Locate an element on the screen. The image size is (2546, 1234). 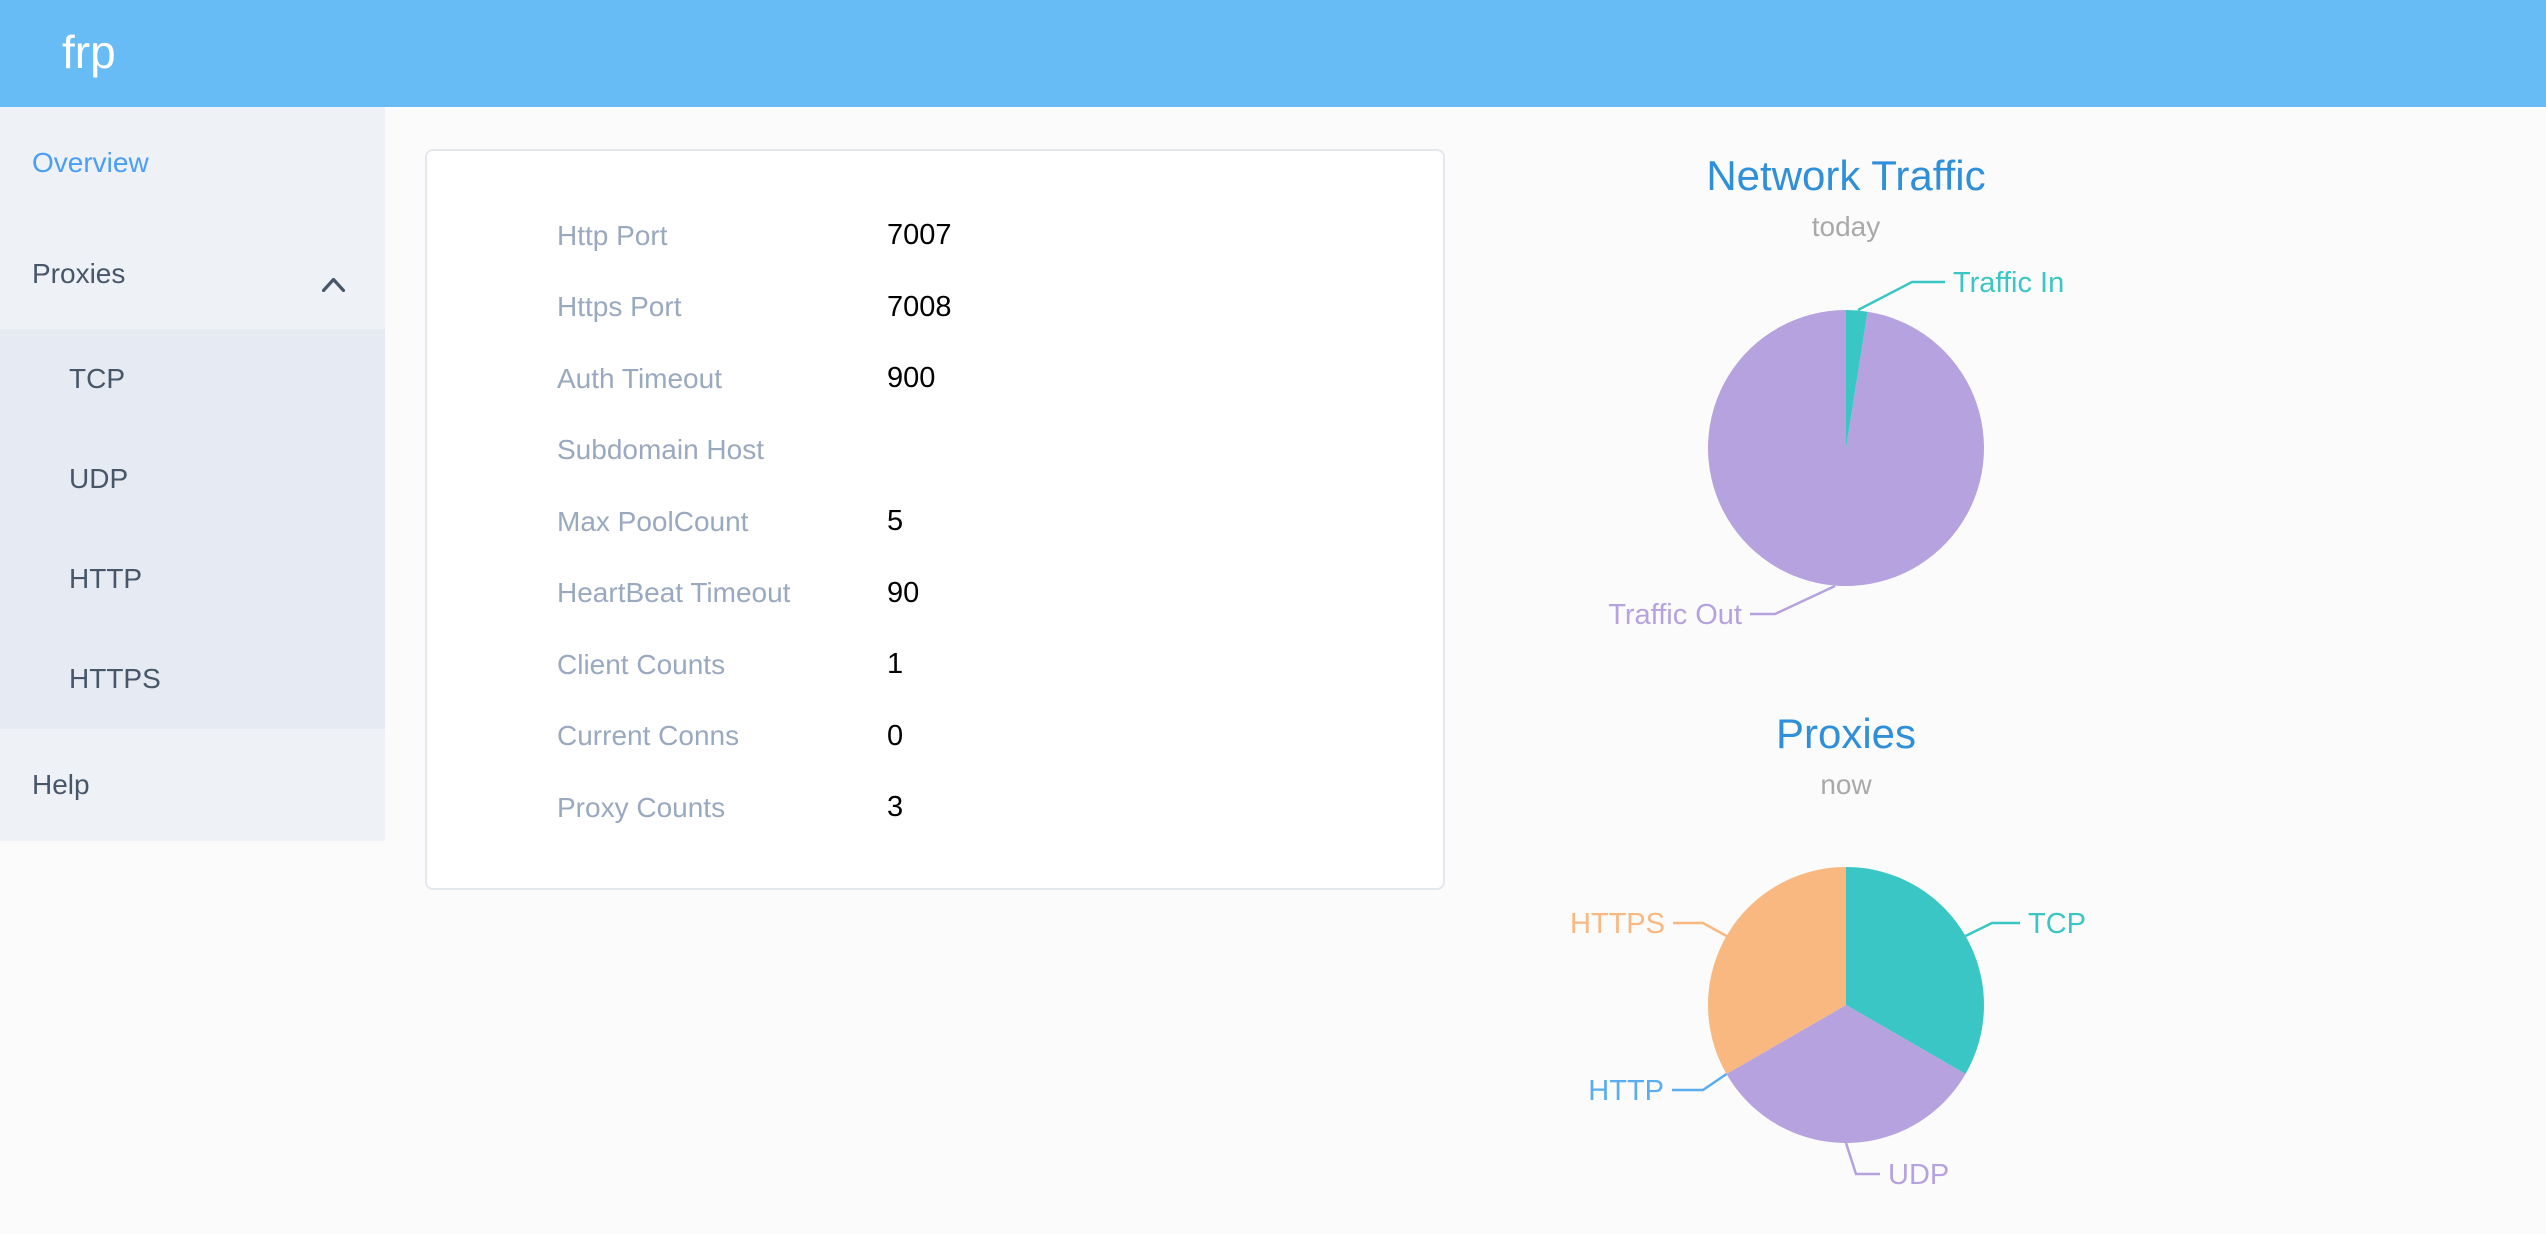
proxies-submenu: TCP UDP HTTP HTTPS is located at coordinates (192, 529).